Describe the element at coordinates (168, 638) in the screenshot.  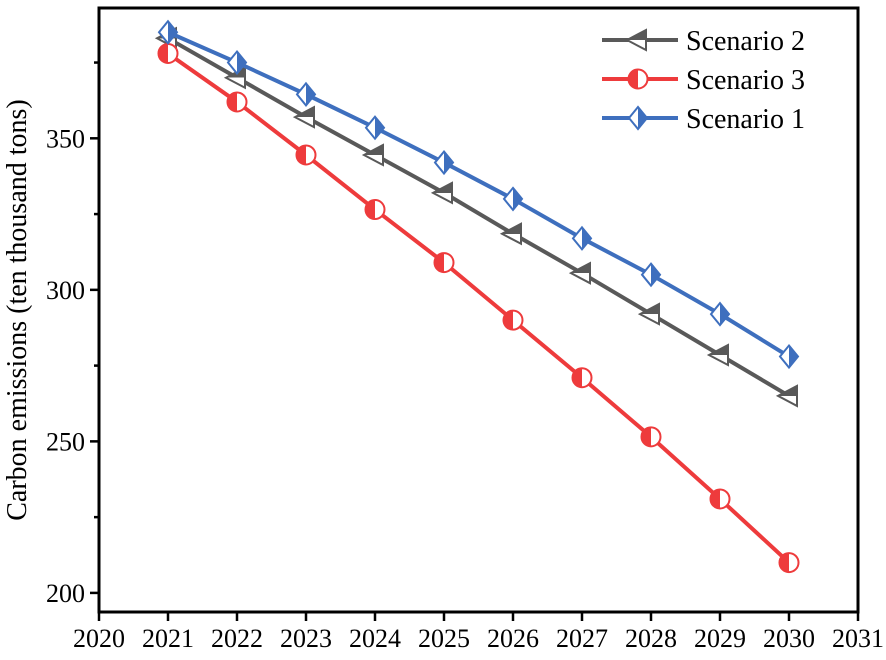
I see `x-tick-label: 2021` at that location.